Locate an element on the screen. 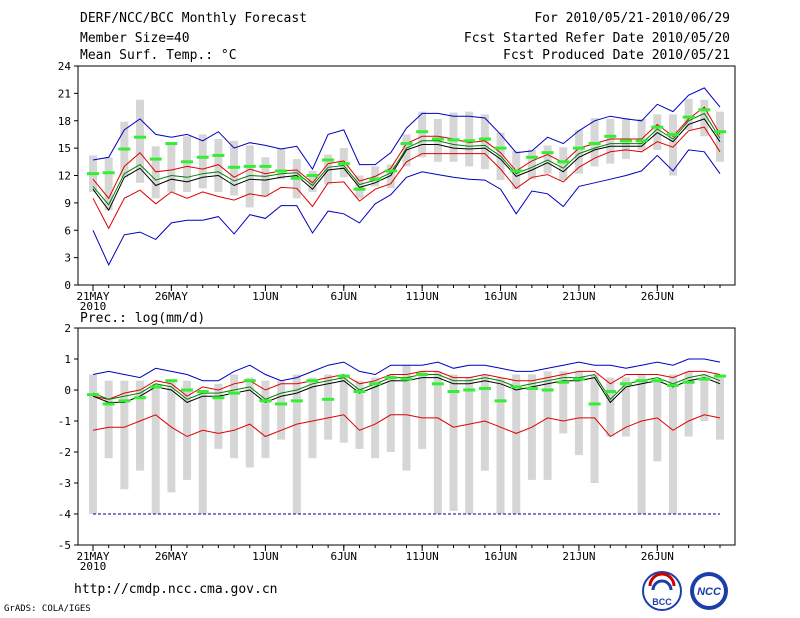 The image size is (800, 618). y-tick-label: -5 is located at coordinates (64, 545).